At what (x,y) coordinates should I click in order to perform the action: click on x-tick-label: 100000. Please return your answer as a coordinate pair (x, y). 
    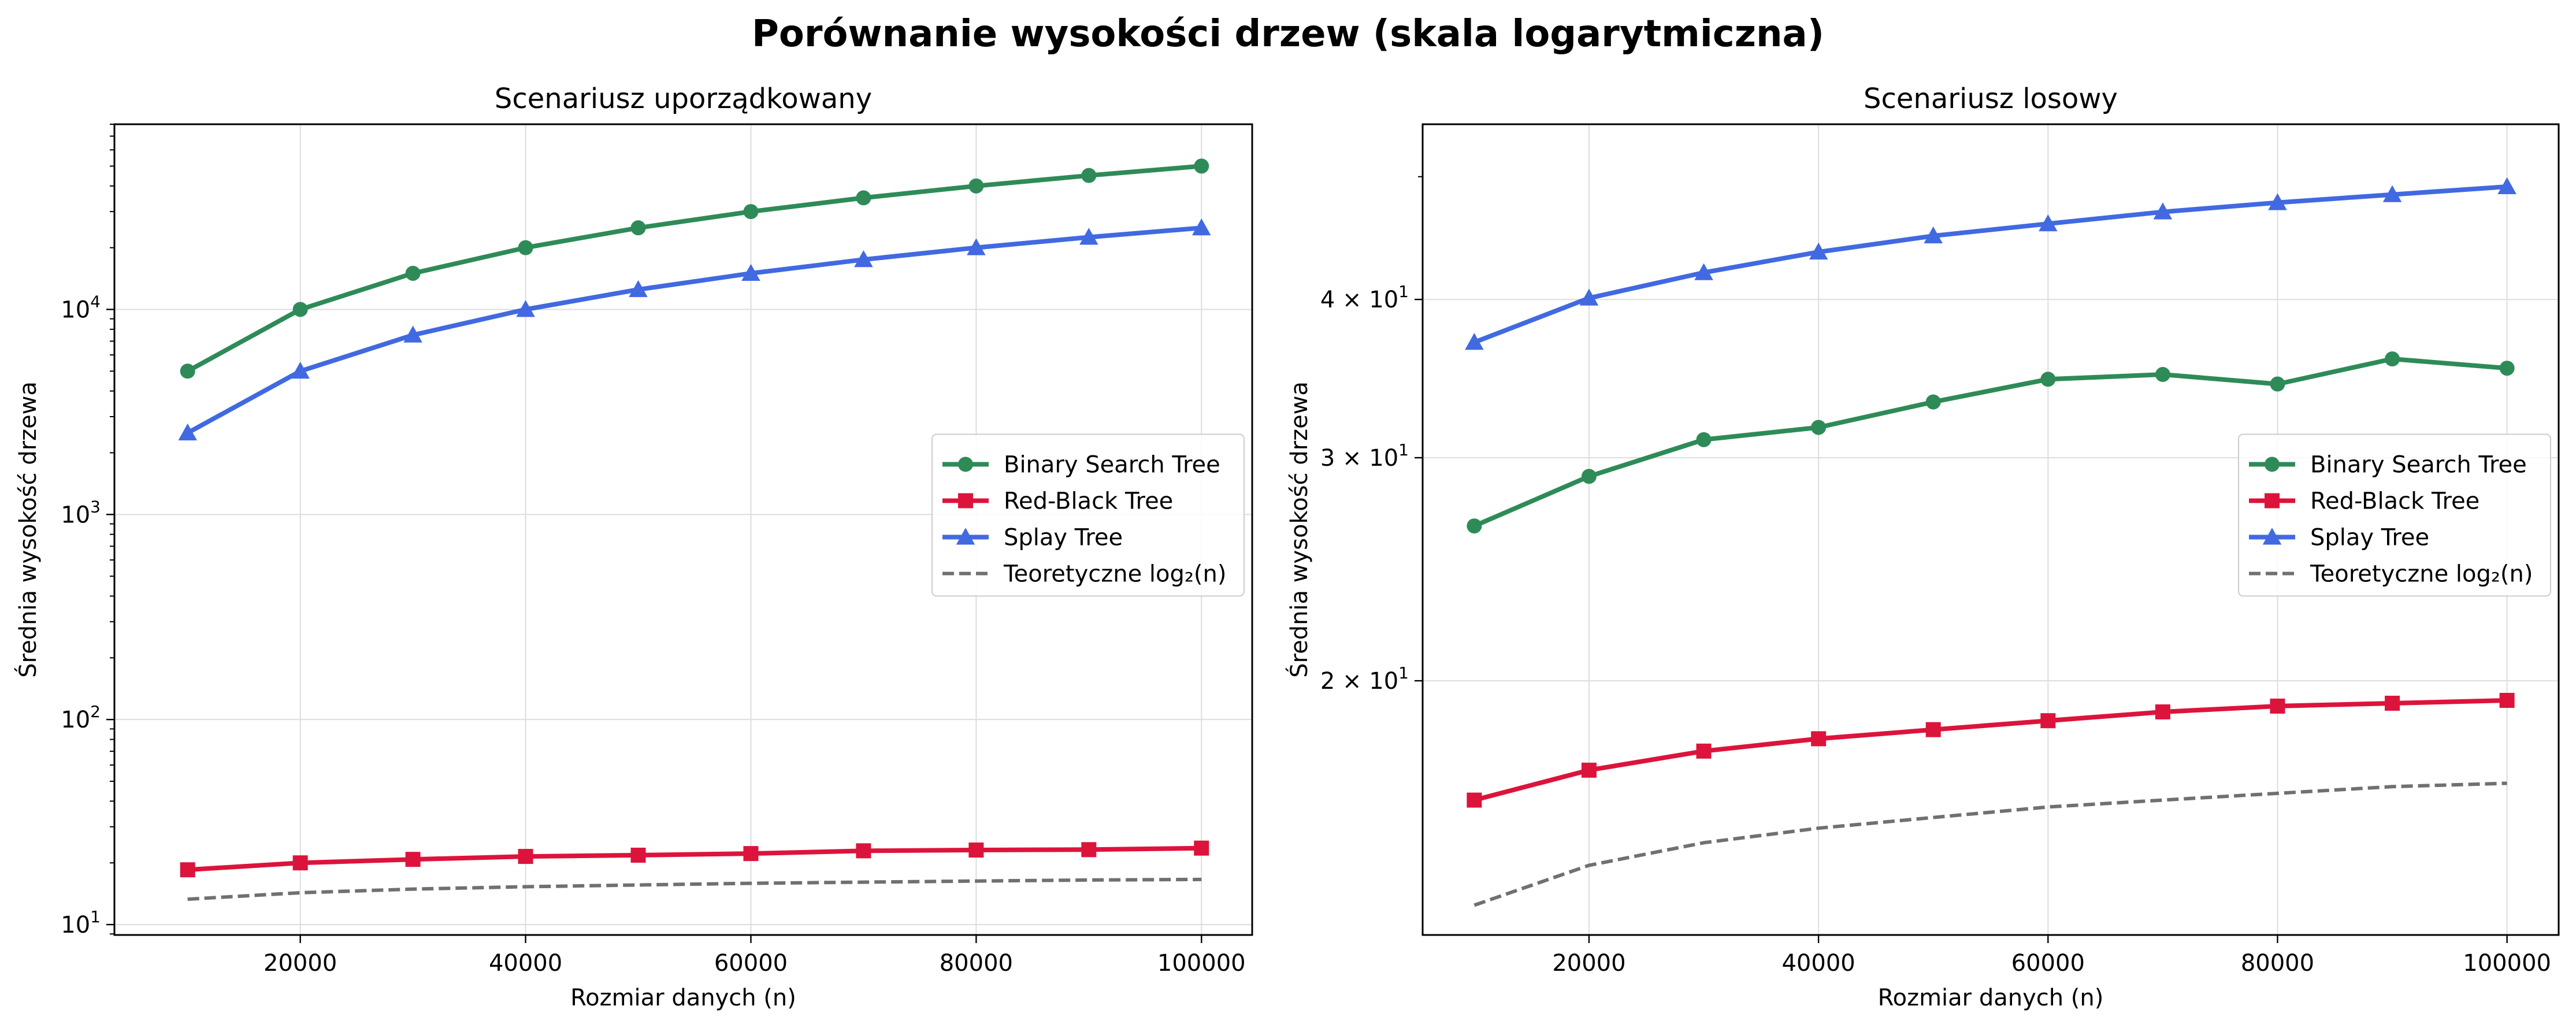
    Looking at the image, I should click on (2507, 963).